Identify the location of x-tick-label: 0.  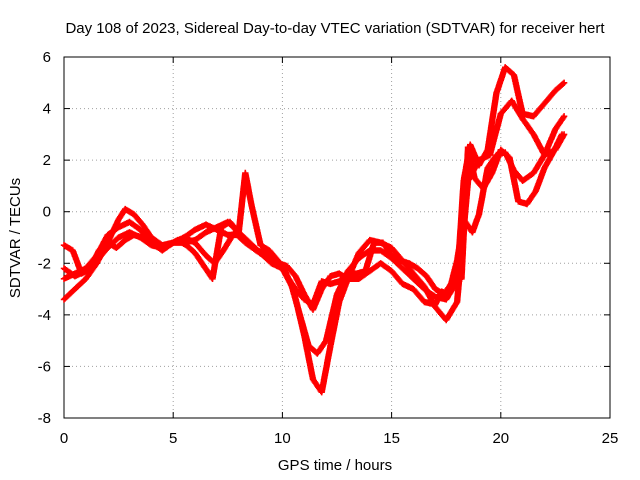
(64, 438).